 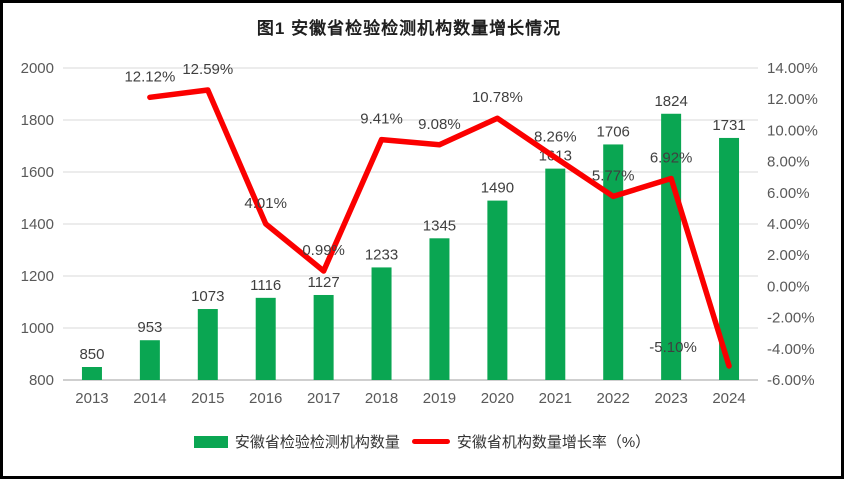 I want to click on y-axis-tick-left: 1800, so click(x=37, y=120).